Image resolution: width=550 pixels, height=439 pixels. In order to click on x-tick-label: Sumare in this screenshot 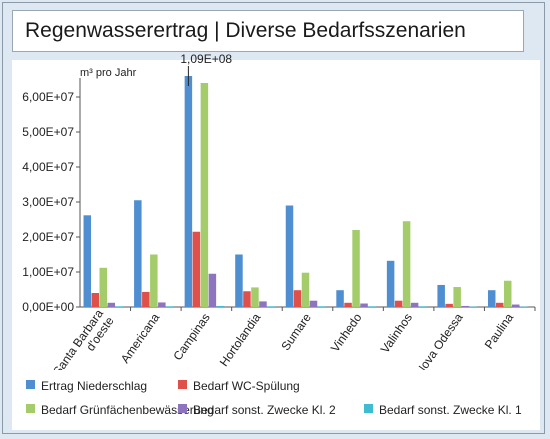, I will do `click(296, 331)`.